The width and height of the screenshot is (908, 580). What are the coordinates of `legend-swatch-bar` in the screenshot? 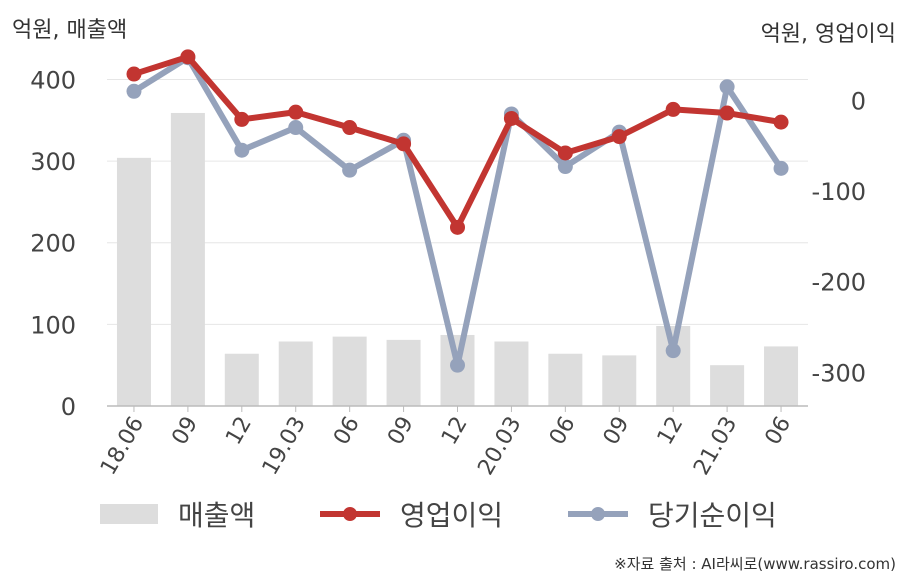 It's located at (129, 514).